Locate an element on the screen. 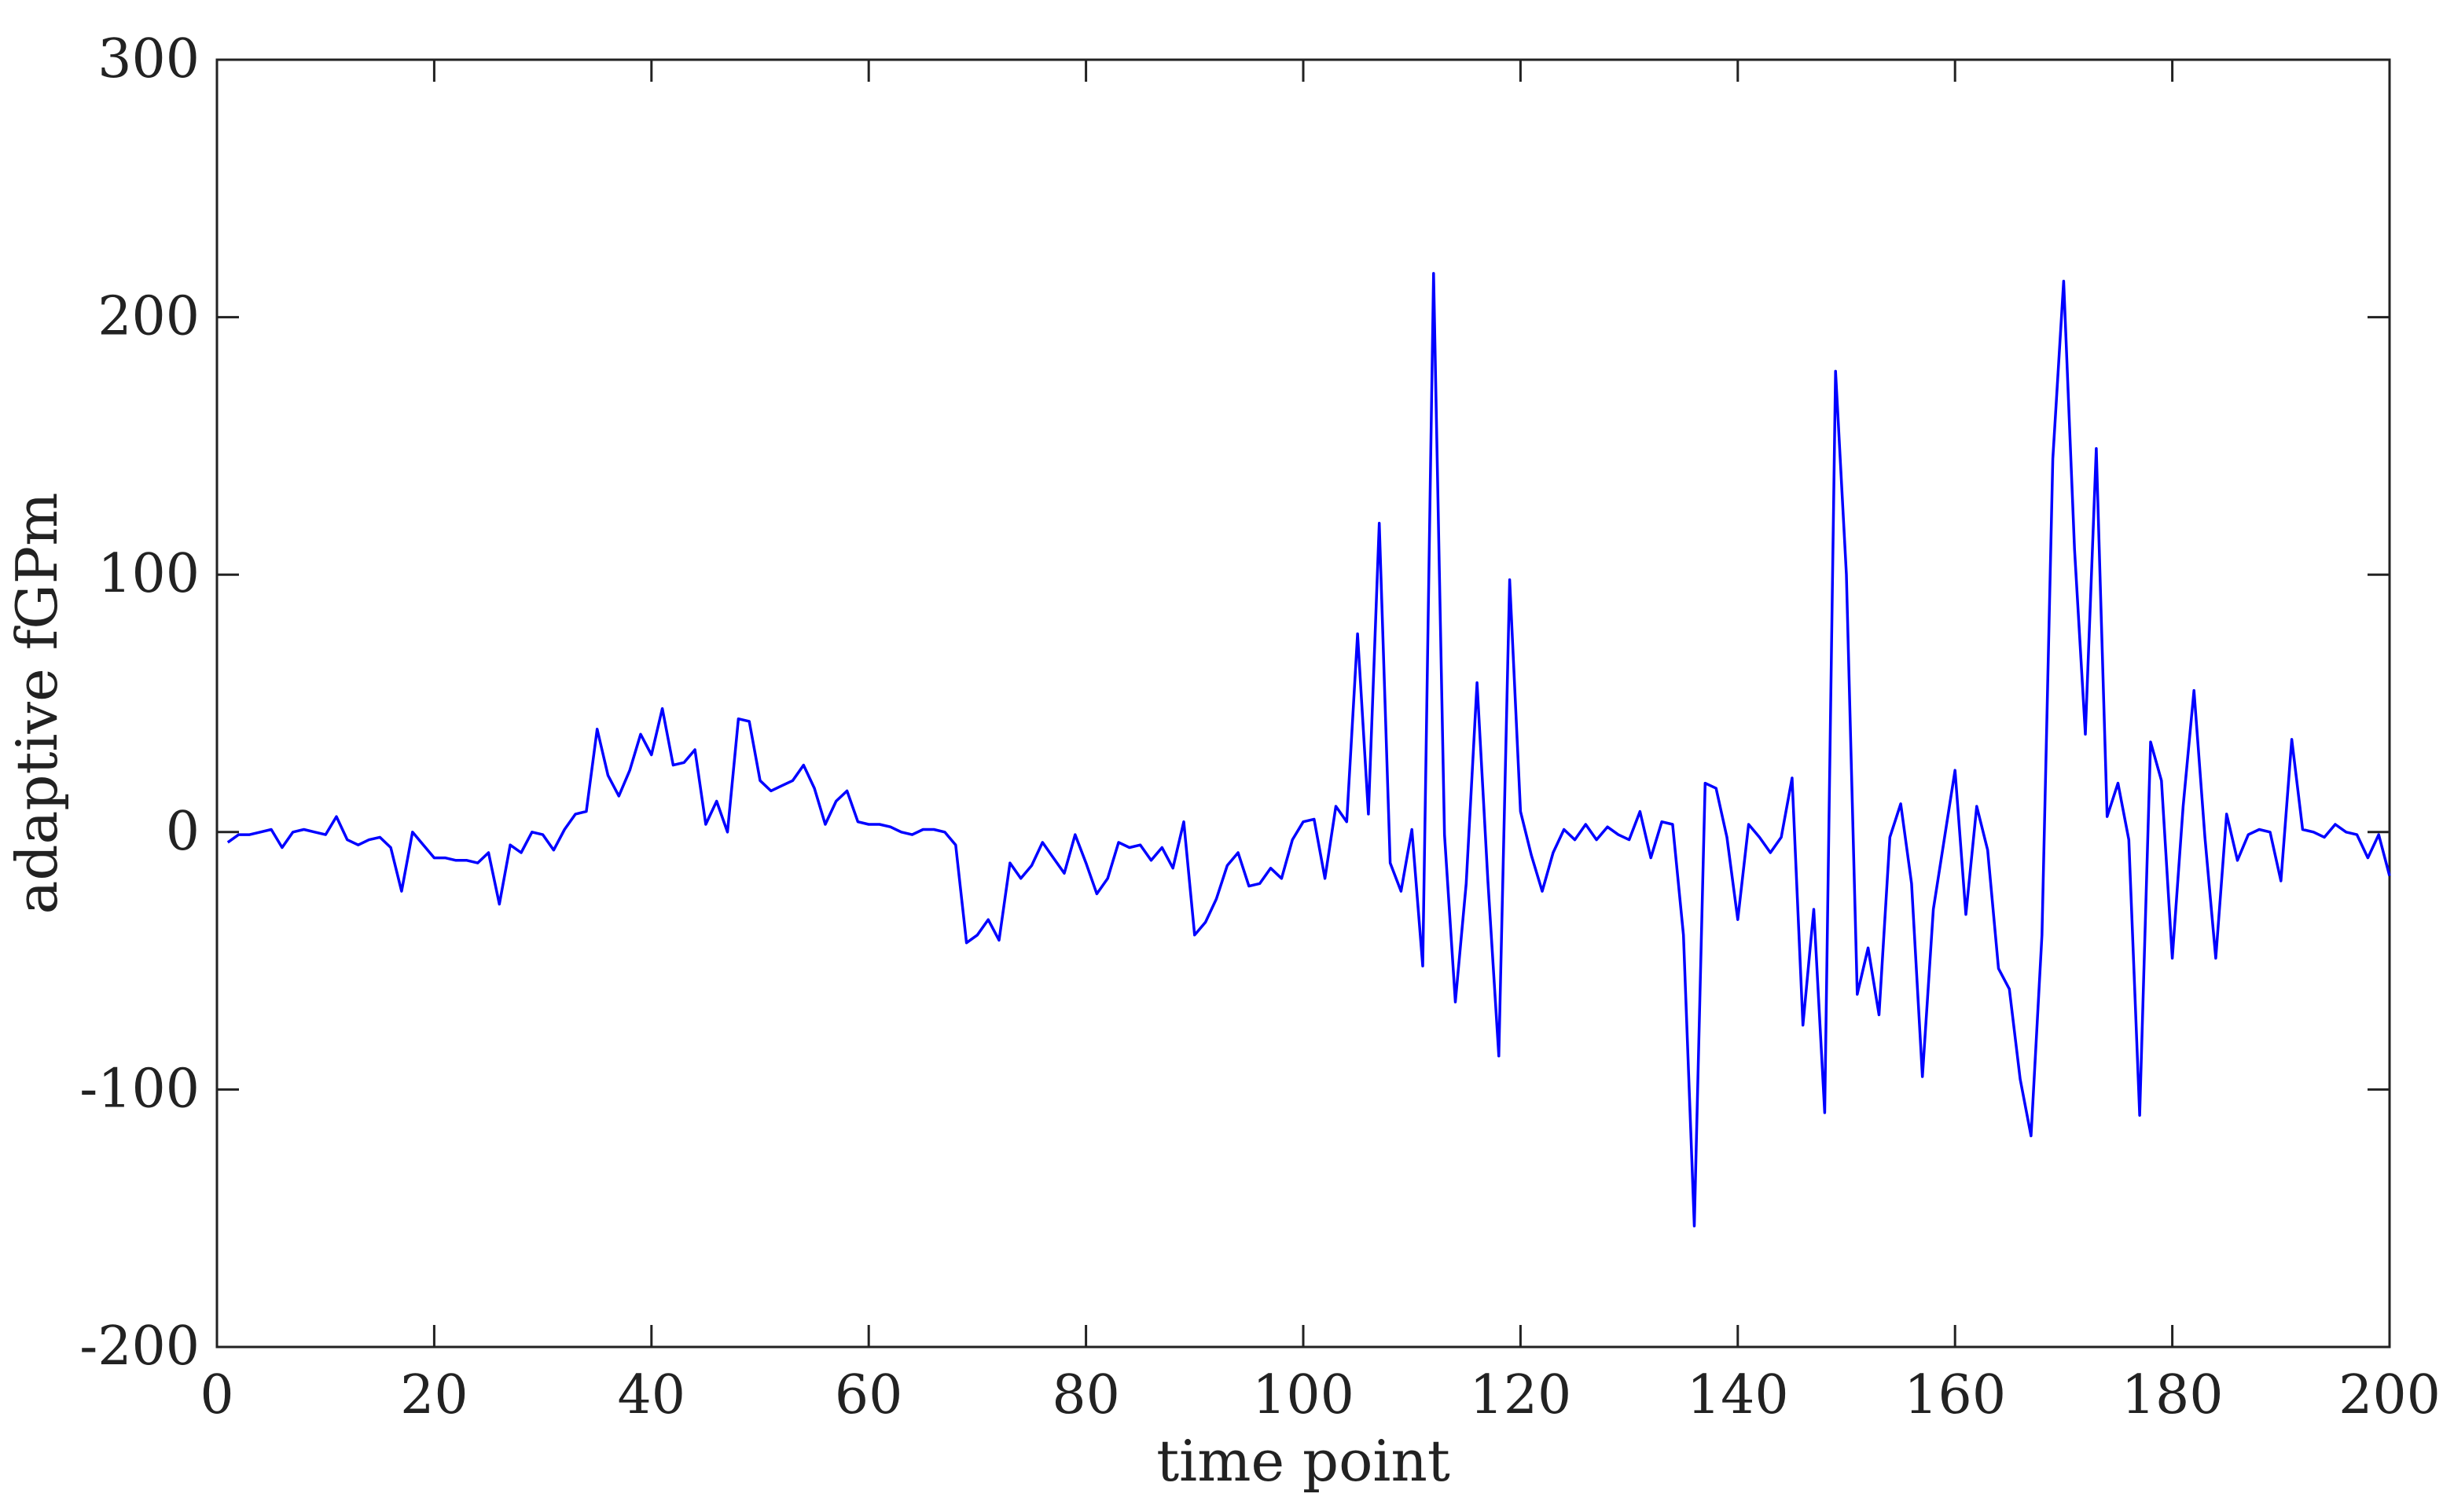 This screenshot has width=2443, height=1512. x-tick-label: 60 is located at coordinates (869, 1395).